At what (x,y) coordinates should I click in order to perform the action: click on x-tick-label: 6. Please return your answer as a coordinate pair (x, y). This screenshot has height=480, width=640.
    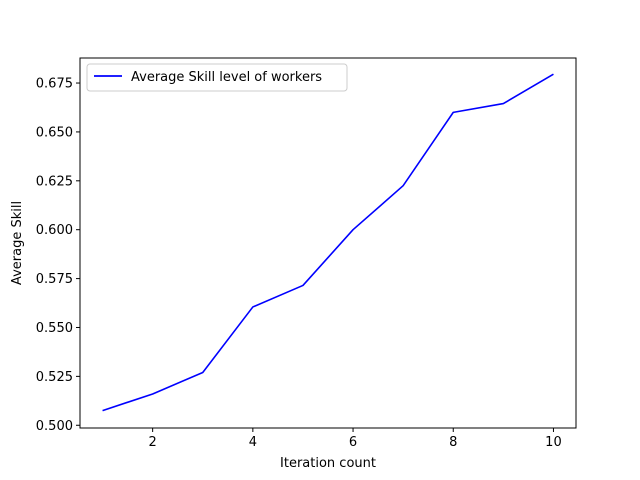
    Looking at the image, I should click on (353, 442).